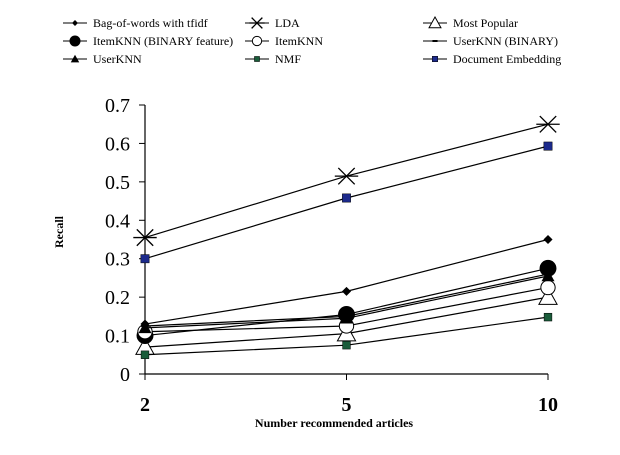 The width and height of the screenshot is (620, 455). I want to click on y-tick-label: 0.5, so click(117, 183).